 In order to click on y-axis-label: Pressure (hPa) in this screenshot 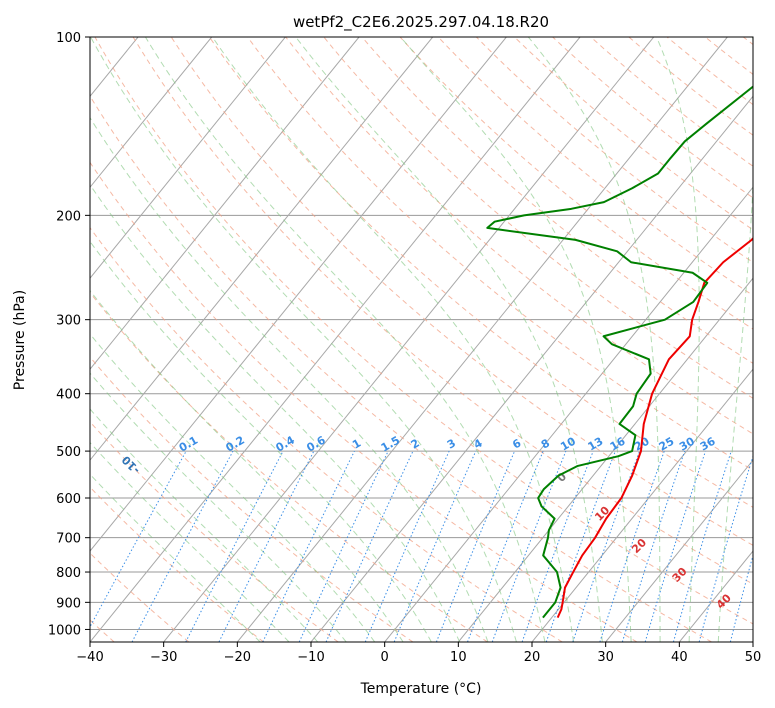, I will do `click(20, 340)`.